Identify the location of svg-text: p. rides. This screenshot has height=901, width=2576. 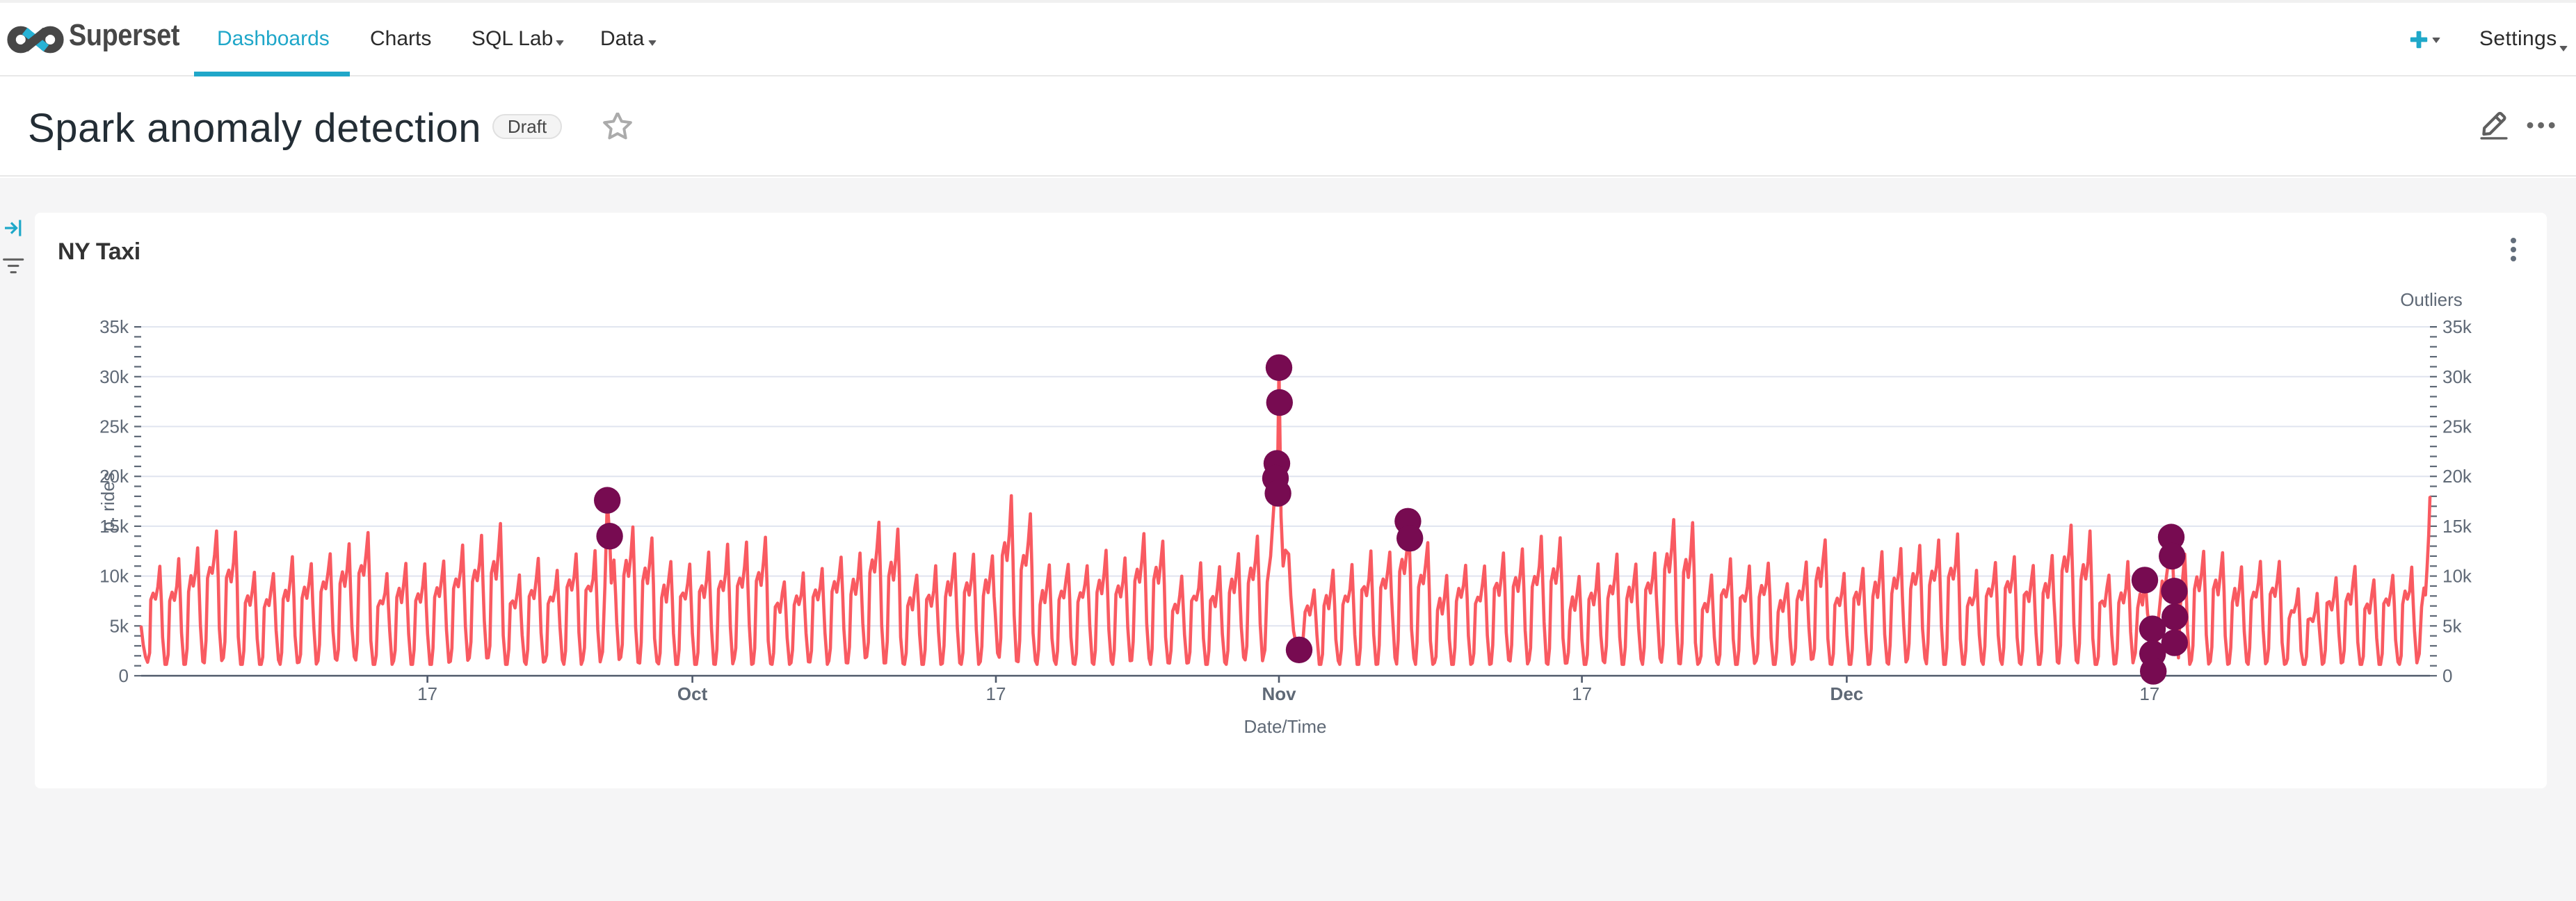
(107, 502).